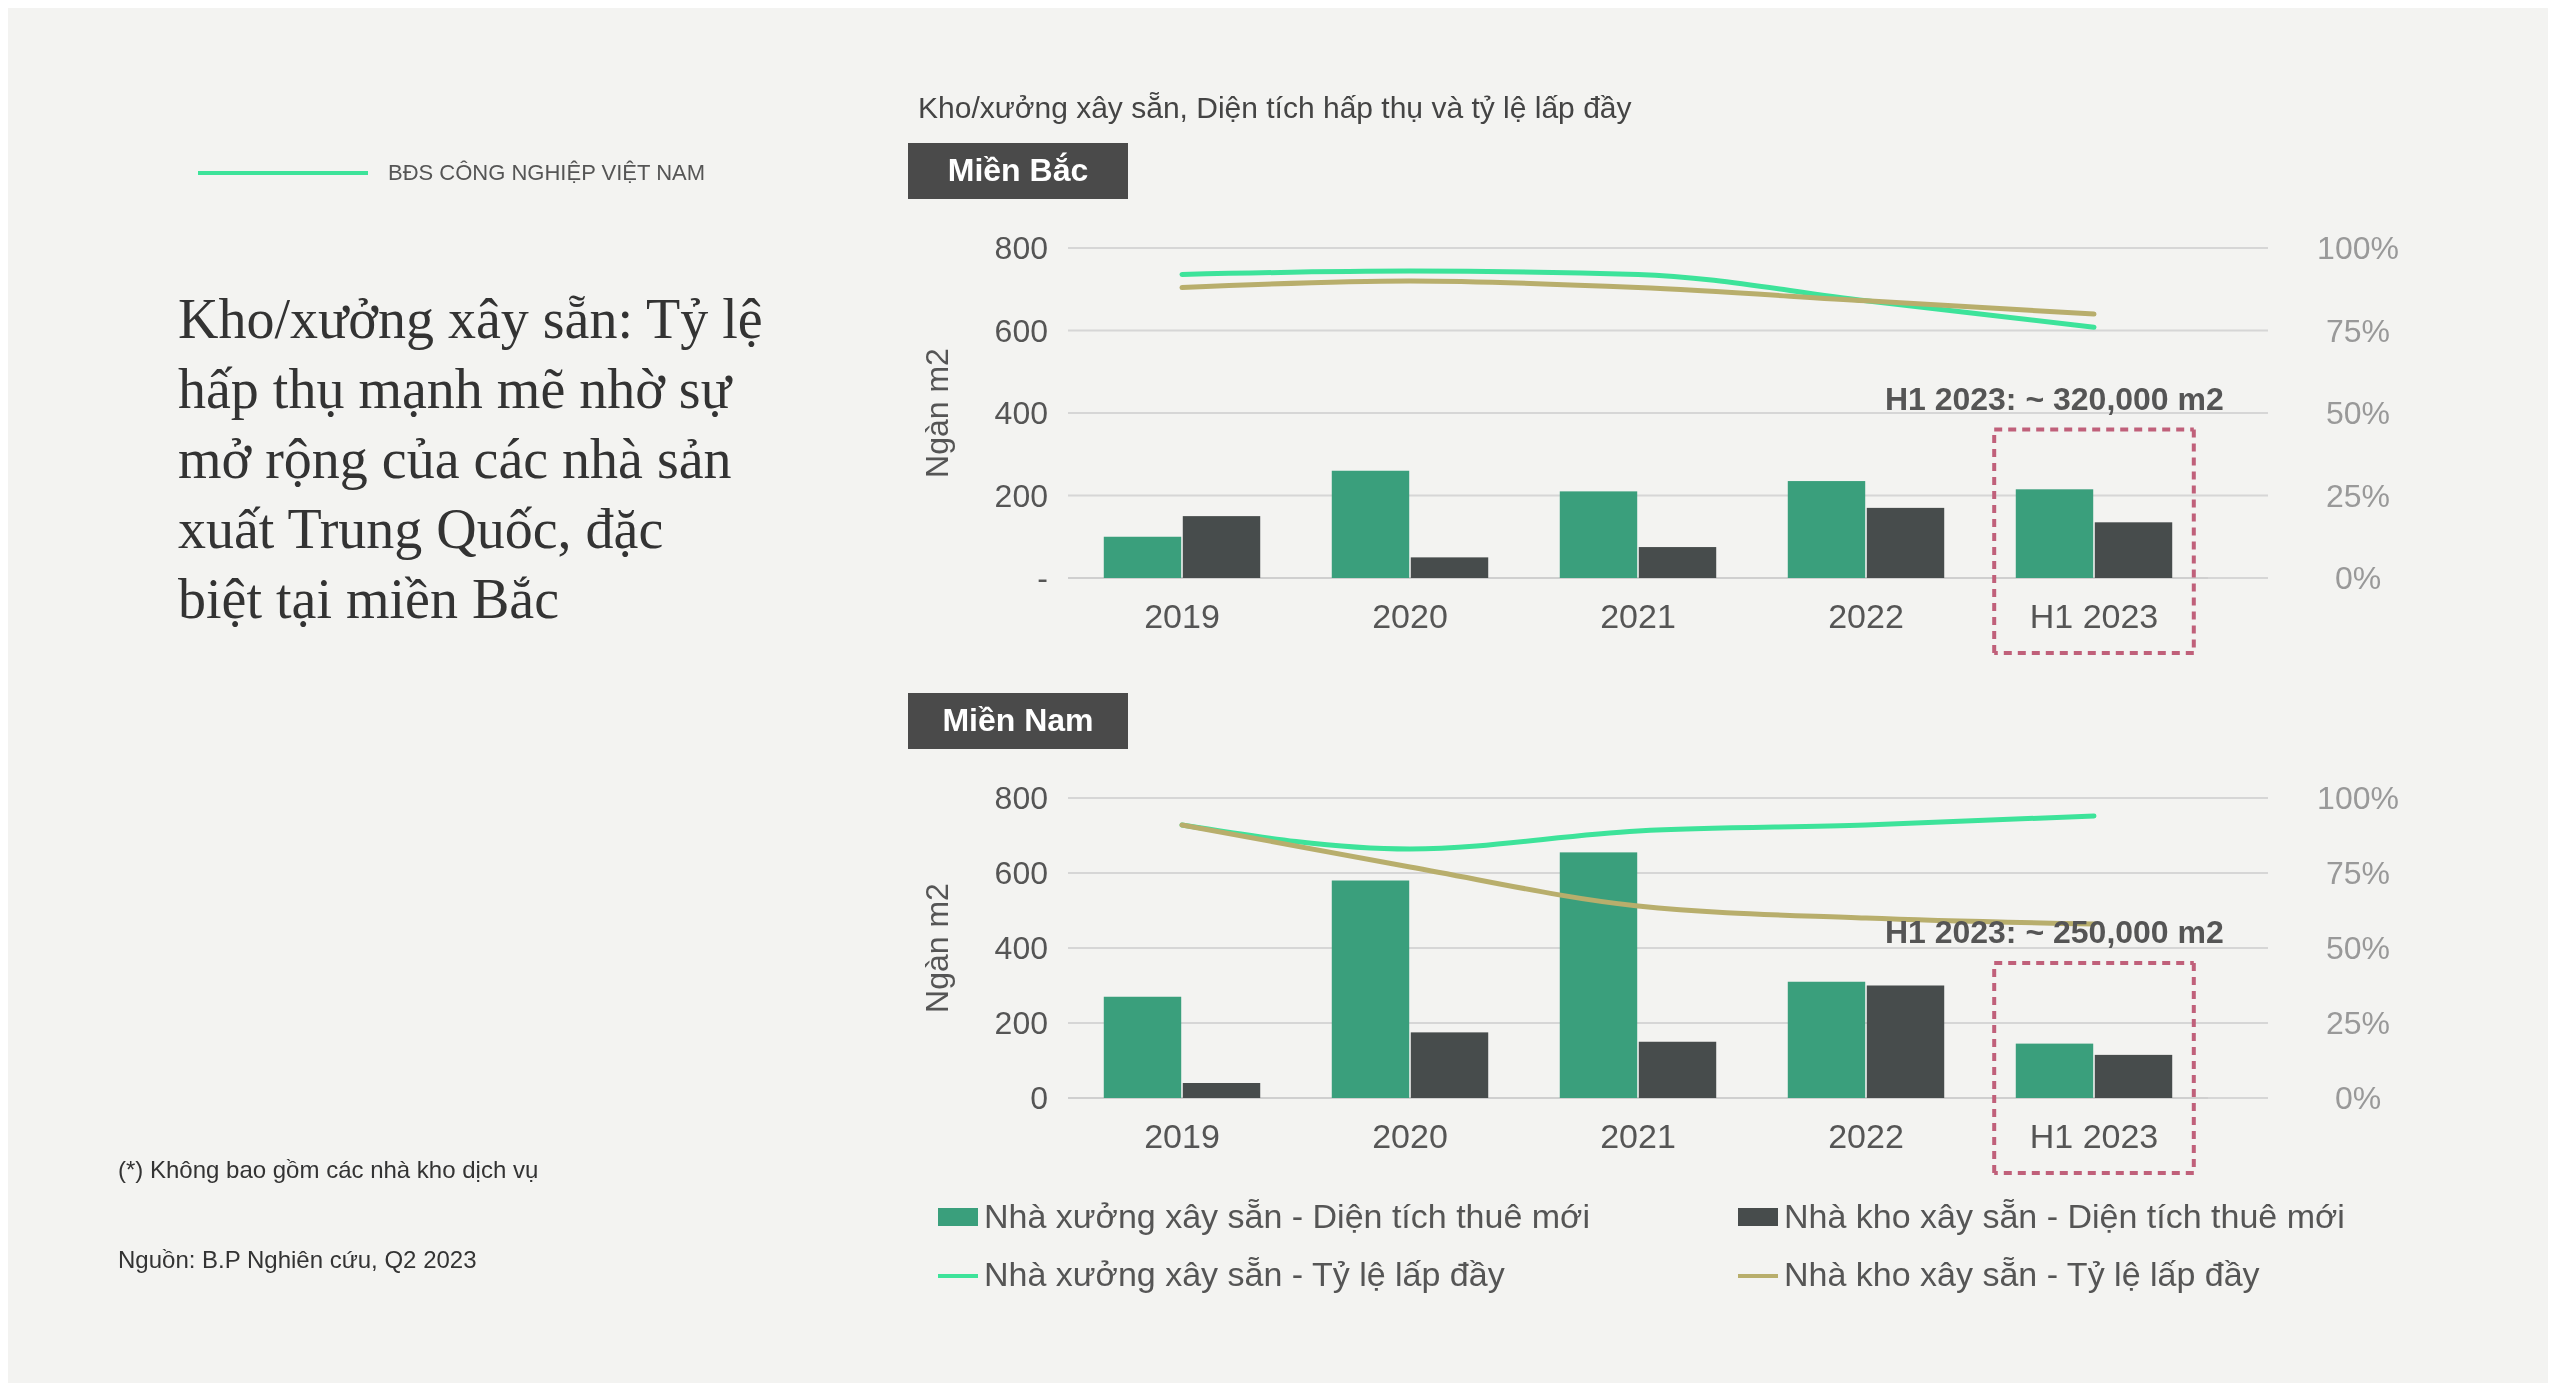 Image resolution: width=2560 pixels, height=1391 pixels. I want to click on chart-subtitle: Kho/xưởng xây sẵn, Diện tích hấp thụ và tỷ lệ lấp đầy, so click(1275, 107).